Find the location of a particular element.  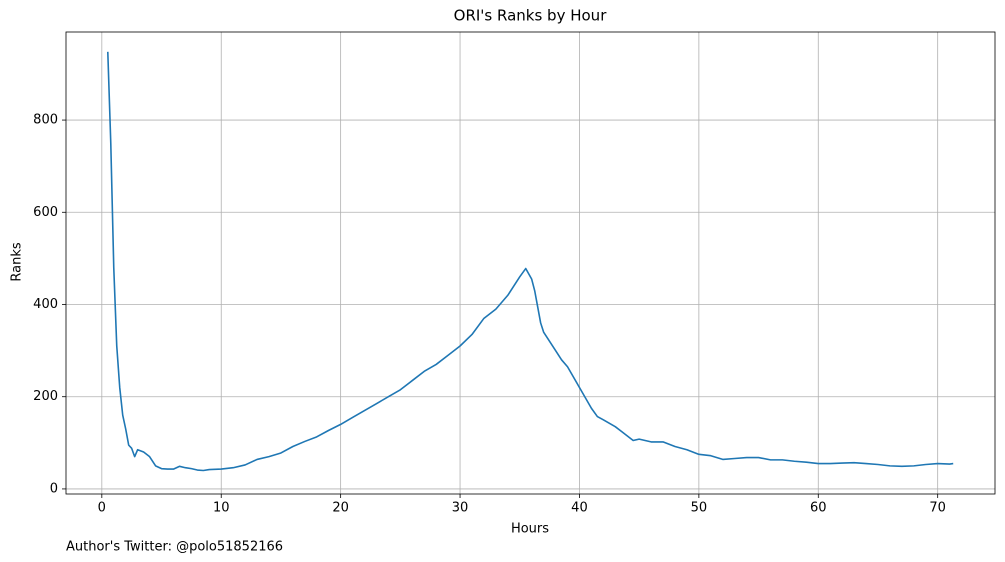

x-tick-label: 20 is located at coordinates (340, 508).